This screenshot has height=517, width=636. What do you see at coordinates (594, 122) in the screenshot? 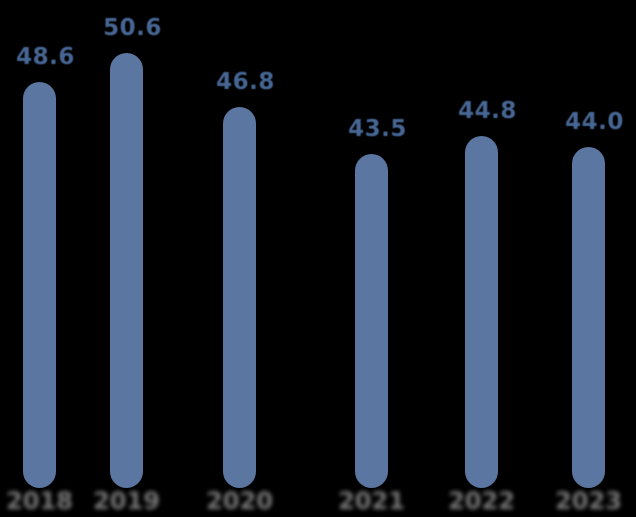
I see `bar-value-label: 44.0` at bounding box center [594, 122].